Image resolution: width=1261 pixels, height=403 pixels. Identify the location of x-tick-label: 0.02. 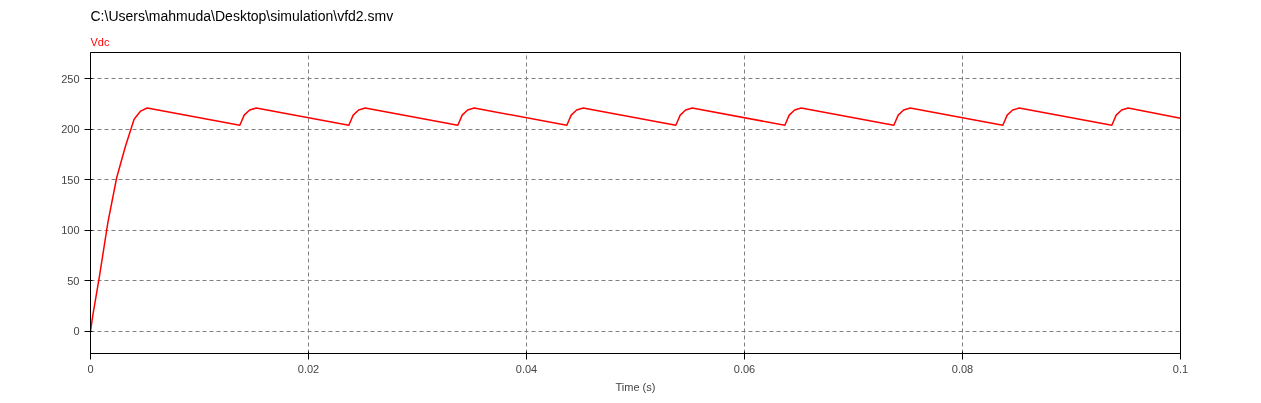
(308, 368).